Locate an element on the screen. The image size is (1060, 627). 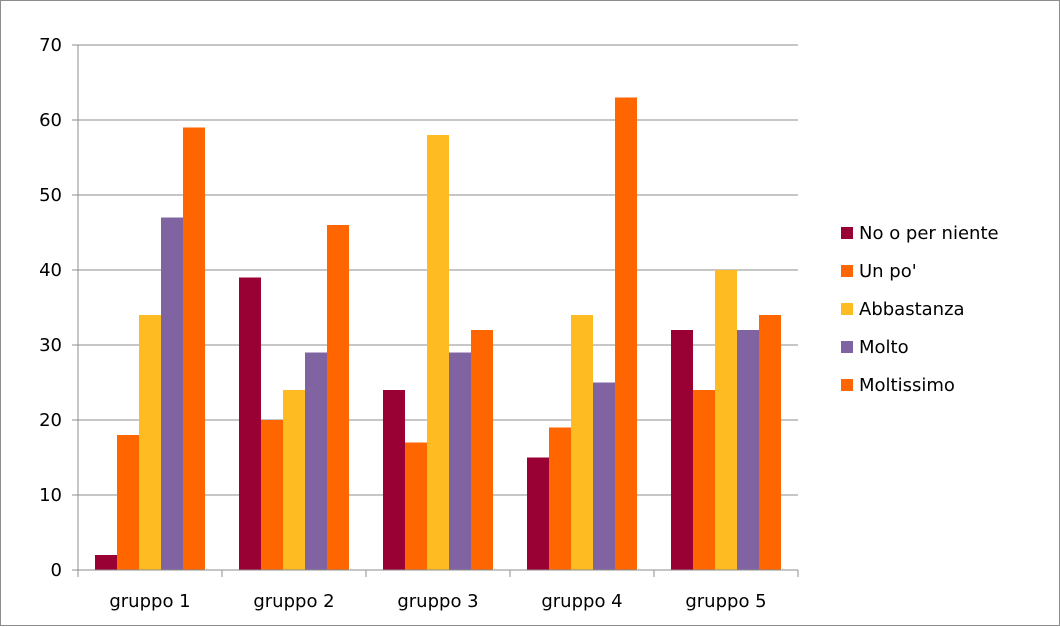
legend-label: Moltissimo is located at coordinates (907, 385).